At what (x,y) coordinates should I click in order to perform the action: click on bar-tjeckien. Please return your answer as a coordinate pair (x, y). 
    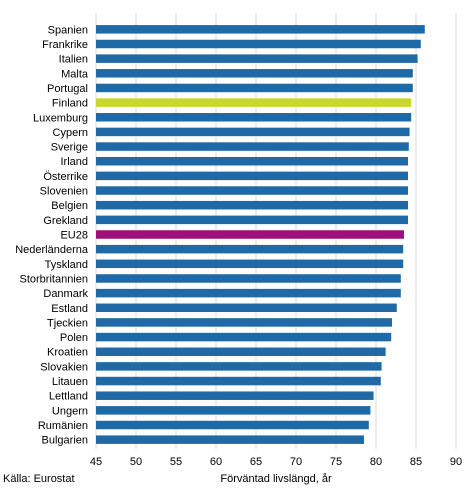
    Looking at the image, I should click on (244, 322).